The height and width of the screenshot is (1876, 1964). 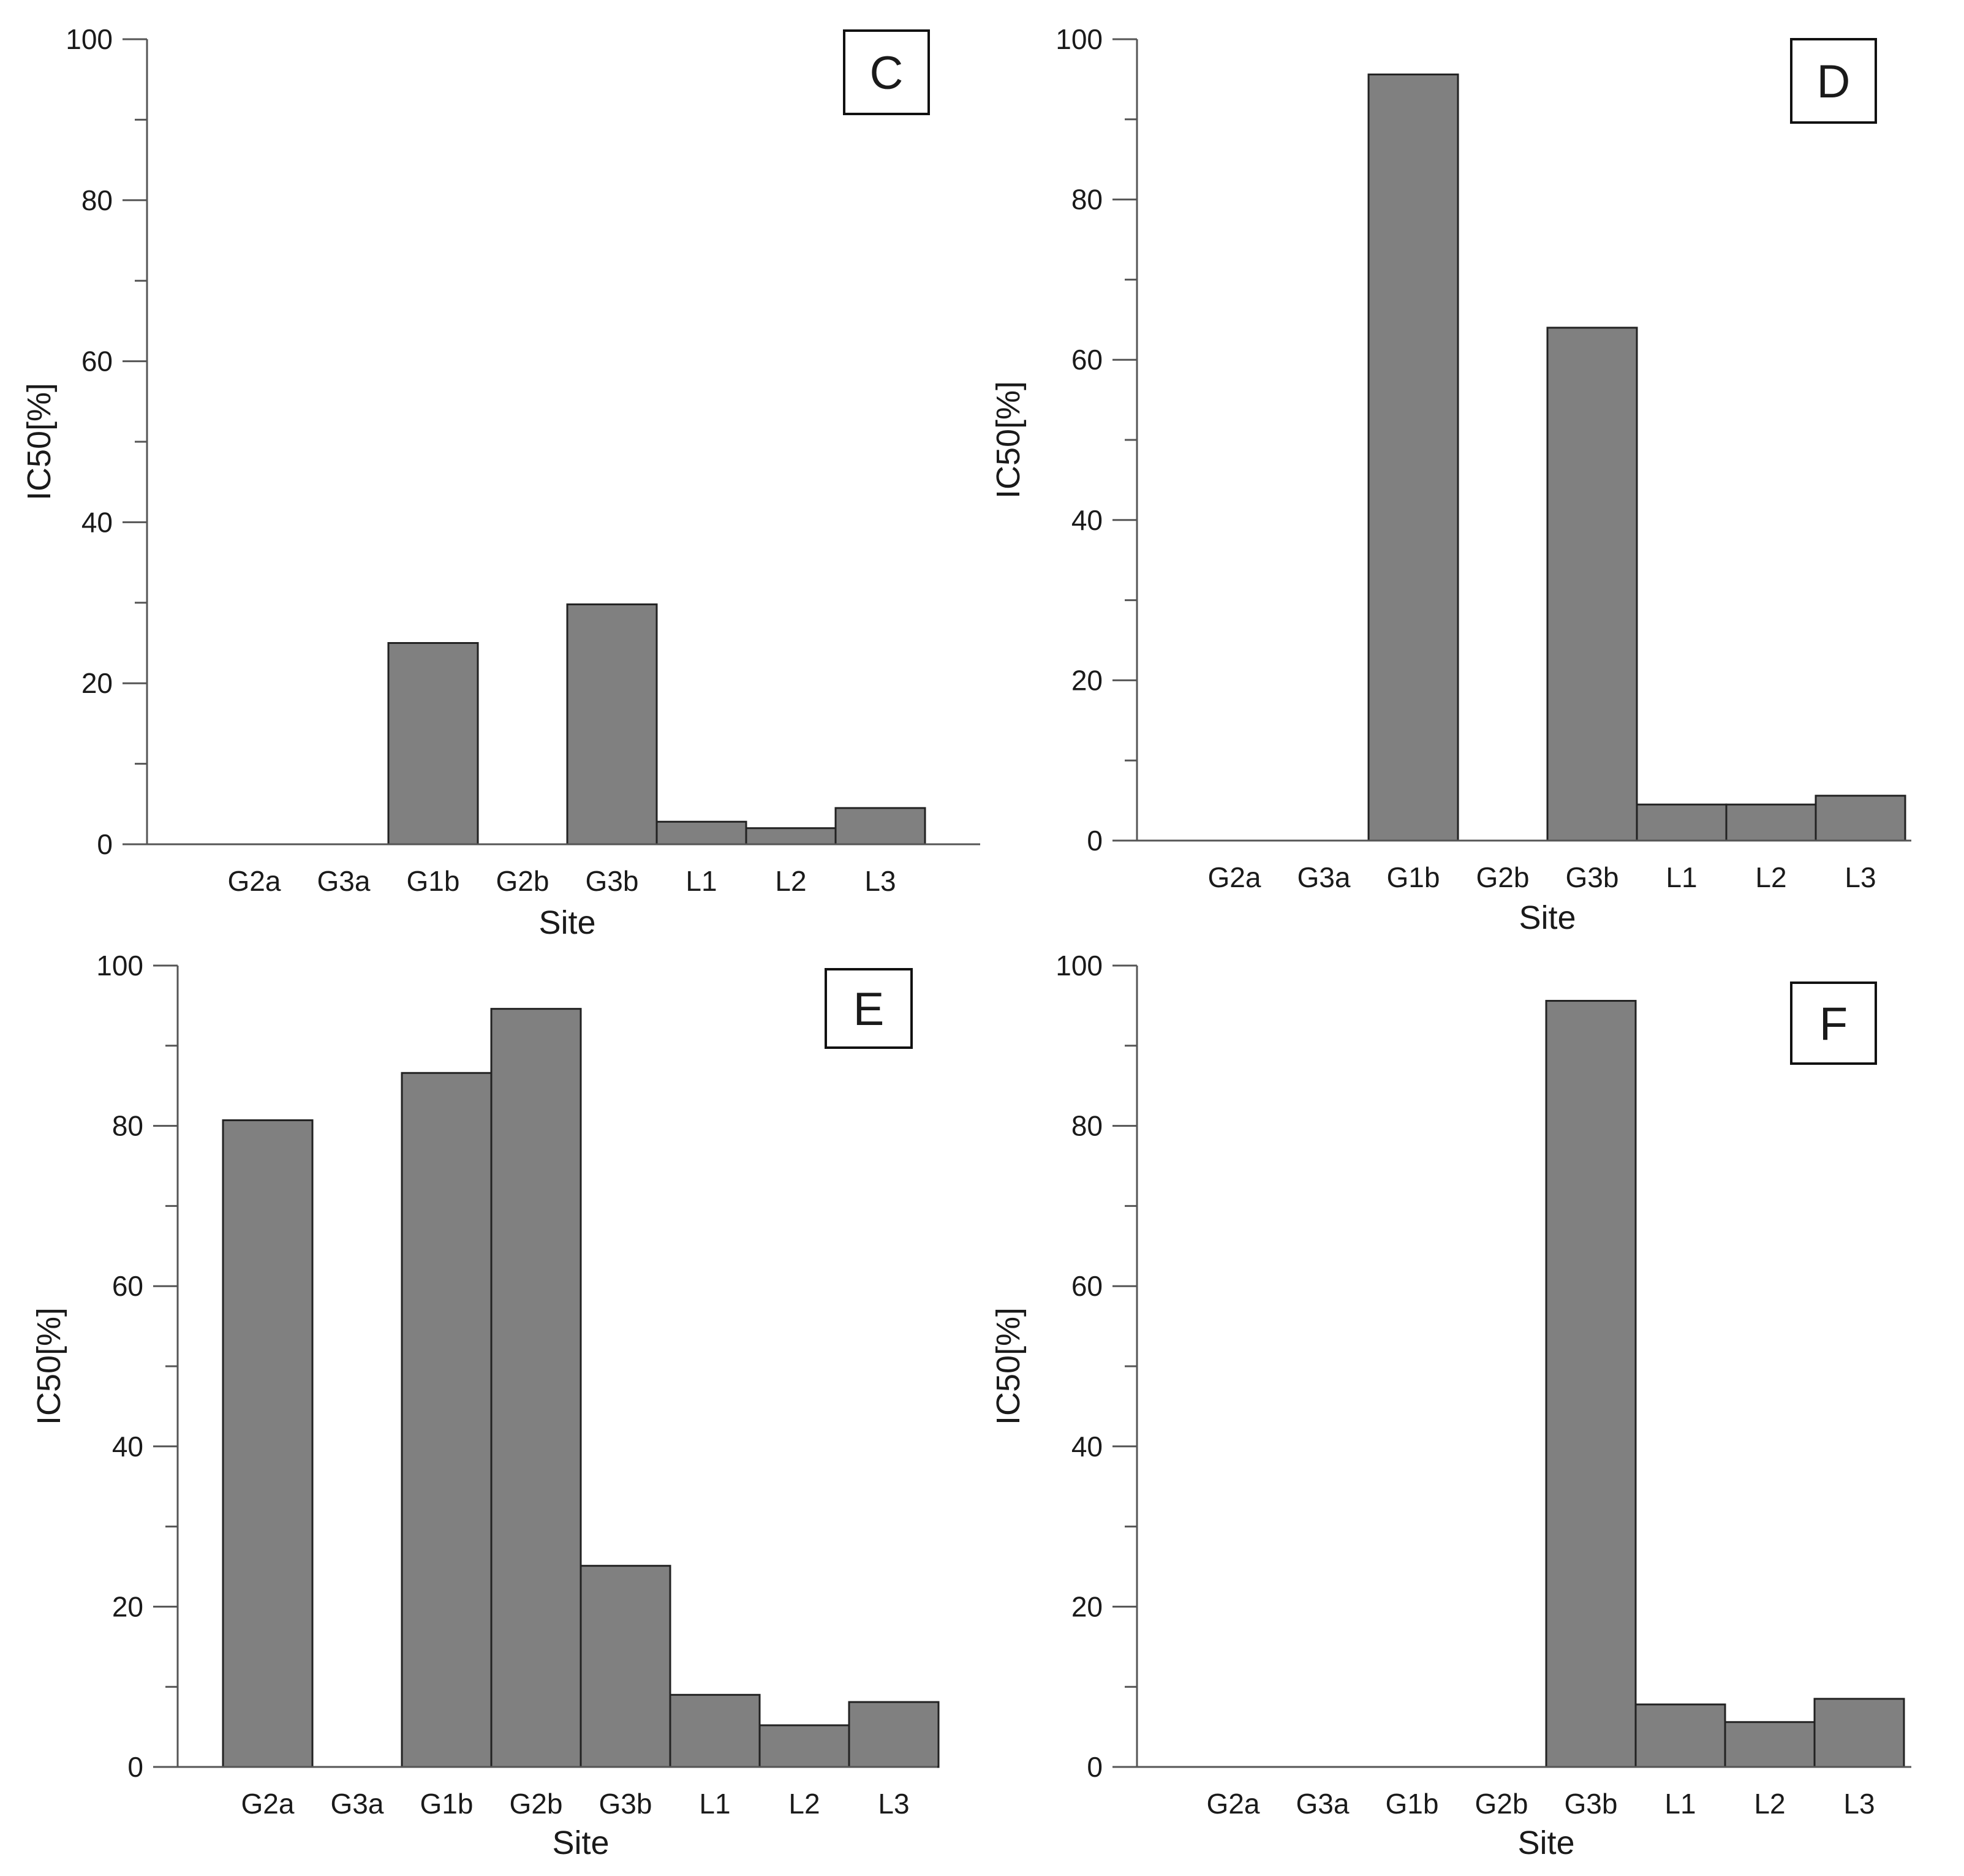 I want to click on panel-label: F, so click(x=1834, y=1024).